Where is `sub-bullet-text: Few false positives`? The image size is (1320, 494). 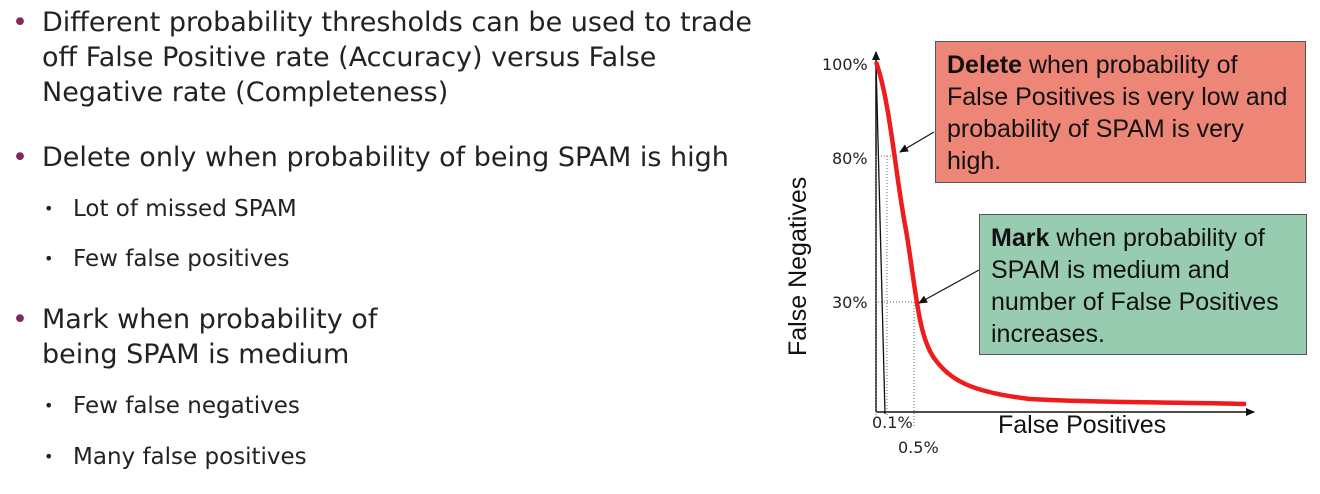 sub-bullet-text: Few false positives is located at coordinates (181, 259).